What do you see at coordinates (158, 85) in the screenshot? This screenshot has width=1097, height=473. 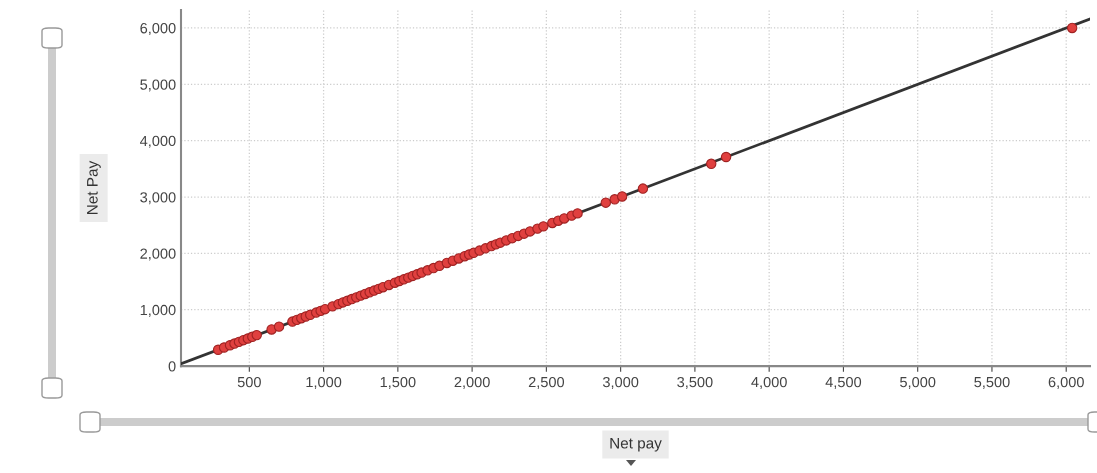 I see `y-tick-label: 5,000` at bounding box center [158, 85].